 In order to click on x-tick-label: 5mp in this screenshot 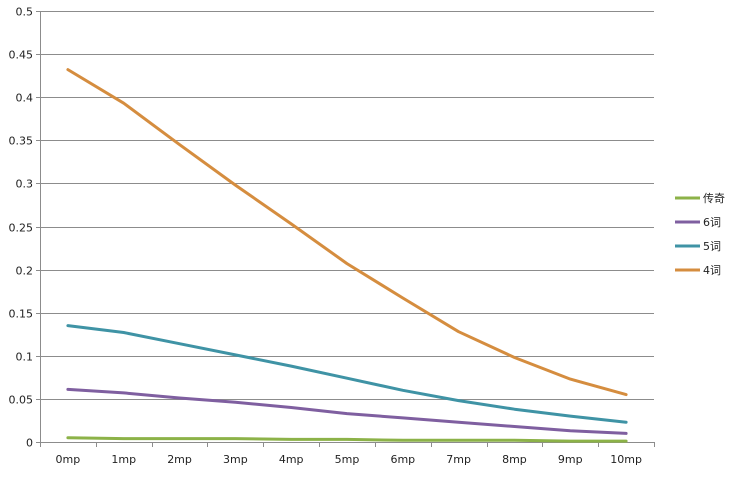, I will do `click(347, 459)`.